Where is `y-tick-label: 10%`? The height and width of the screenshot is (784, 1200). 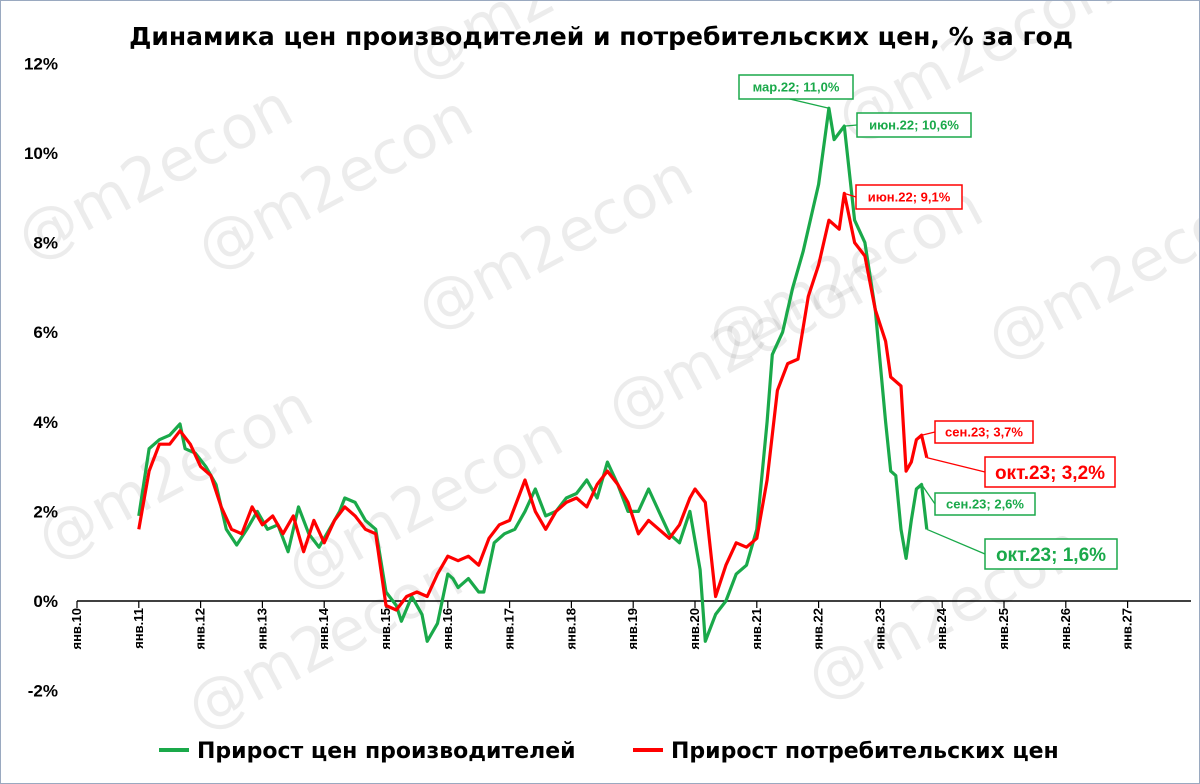
y-tick-label: 10% is located at coordinates (41, 153).